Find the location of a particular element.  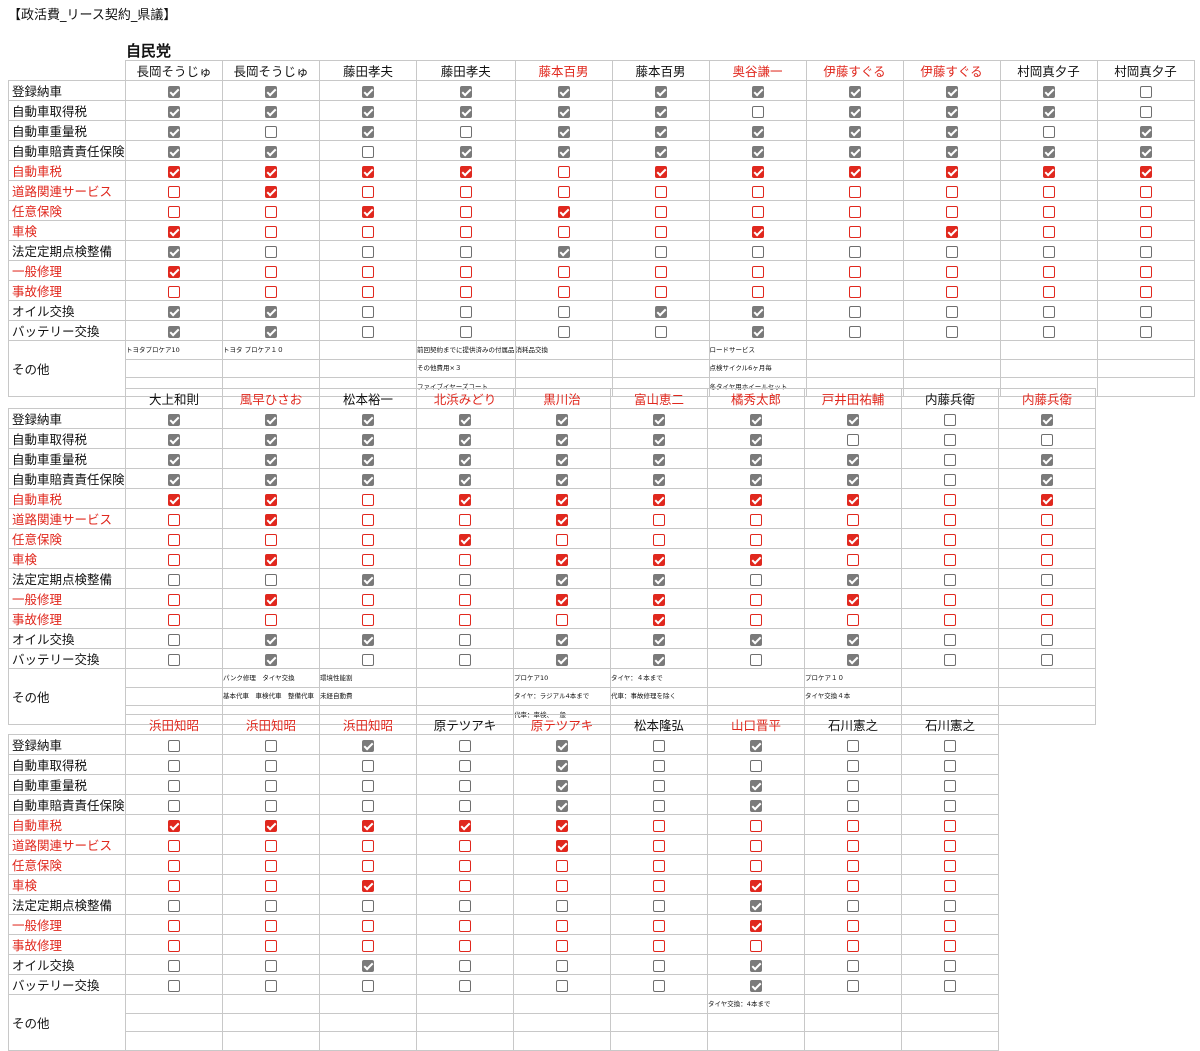

note-cell: ロードサービス is located at coordinates (757, 350).